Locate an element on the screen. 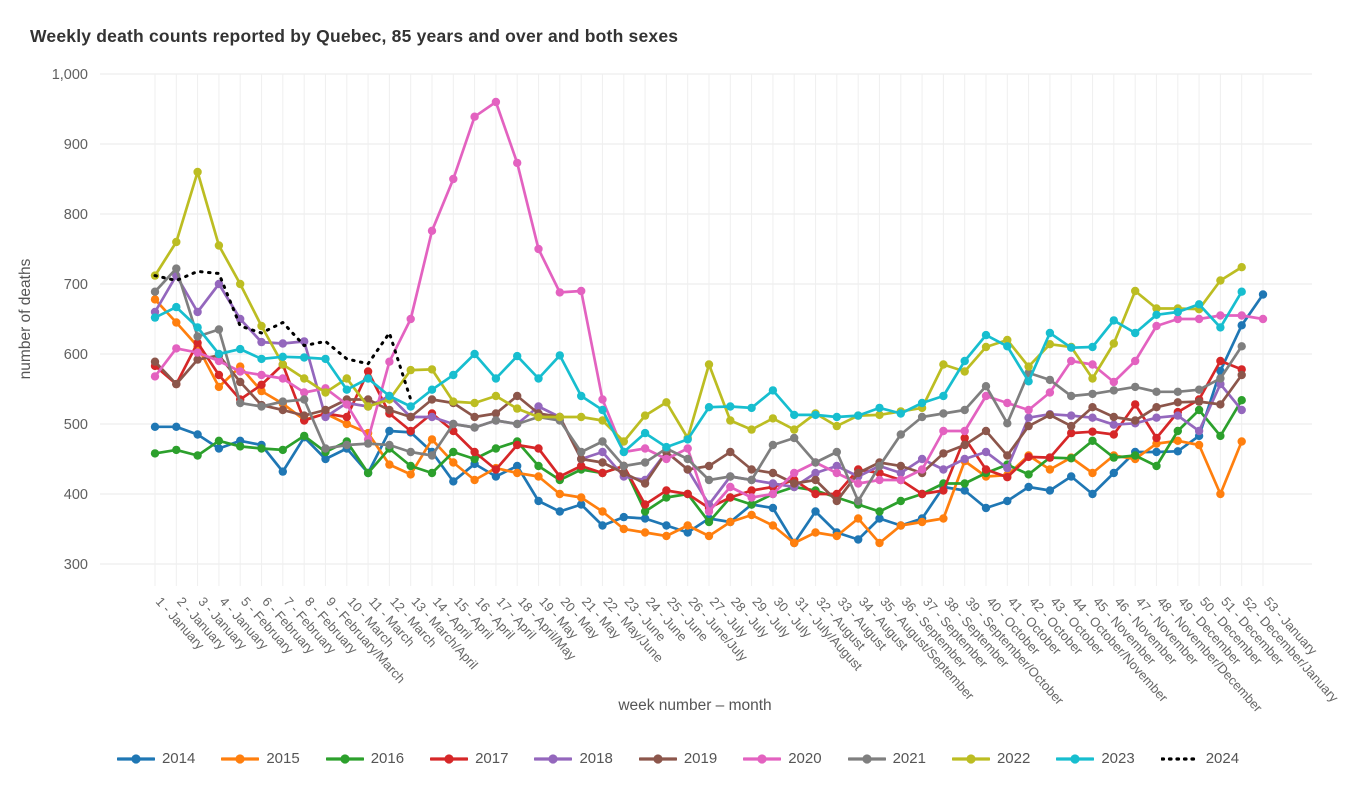 The image size is (1356, 808). data-point-2018-w4 is located at coordinates (219, 284).